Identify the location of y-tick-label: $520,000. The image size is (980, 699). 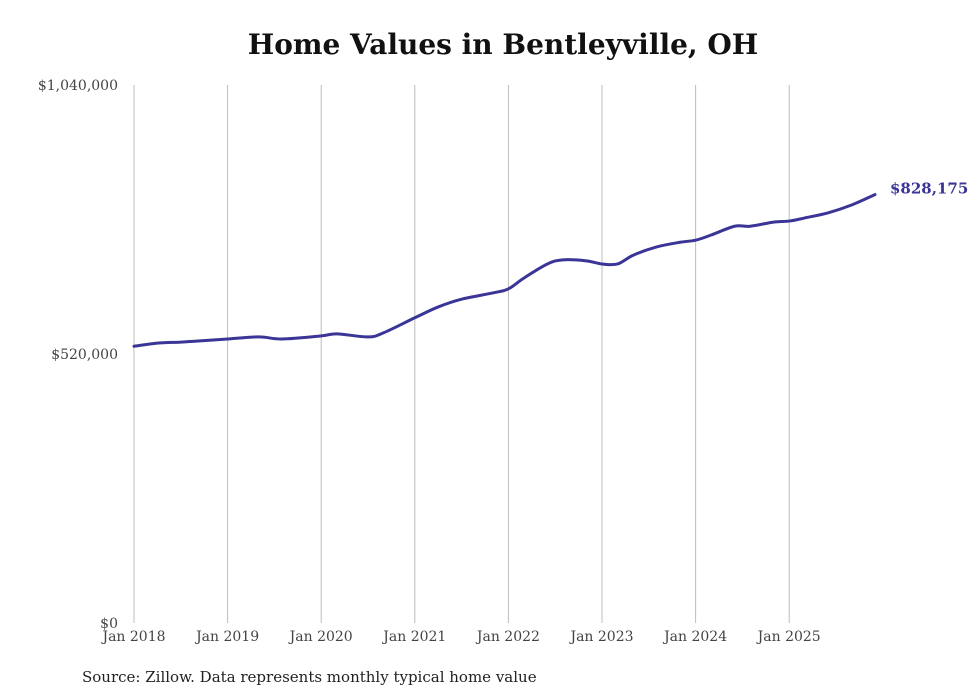
(84, 355).